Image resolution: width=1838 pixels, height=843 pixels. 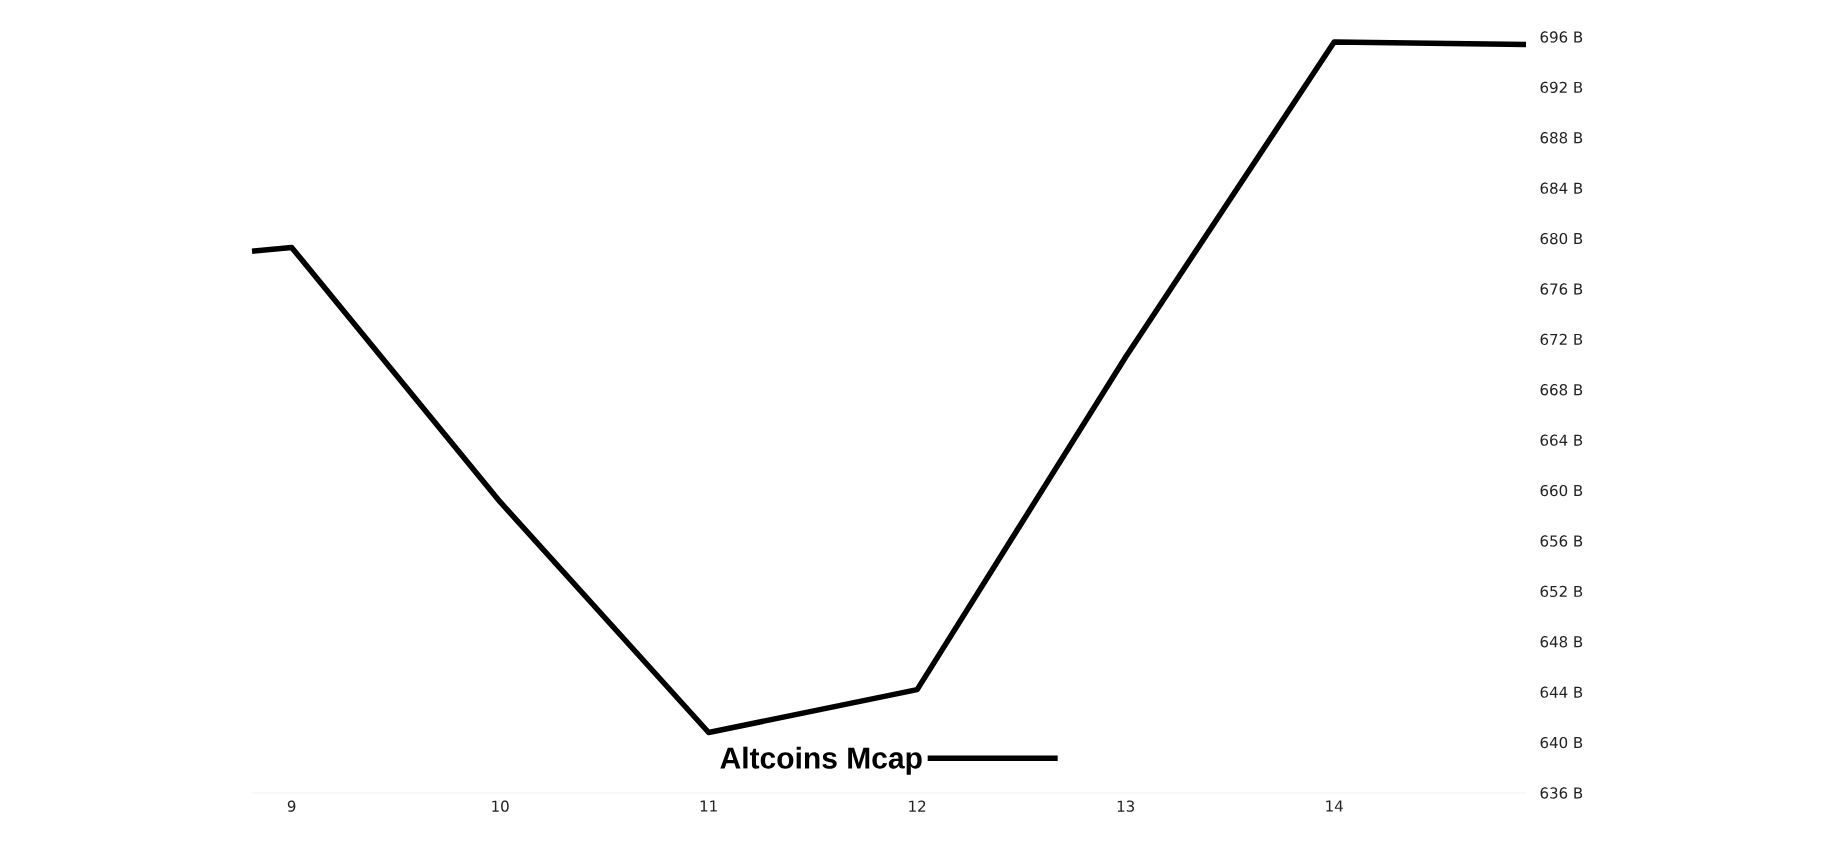 What do you see at coordinates (1561, 642) in the screenshot?
I see `y-tick-label: 648 B` at bounding box center [1561, 642].